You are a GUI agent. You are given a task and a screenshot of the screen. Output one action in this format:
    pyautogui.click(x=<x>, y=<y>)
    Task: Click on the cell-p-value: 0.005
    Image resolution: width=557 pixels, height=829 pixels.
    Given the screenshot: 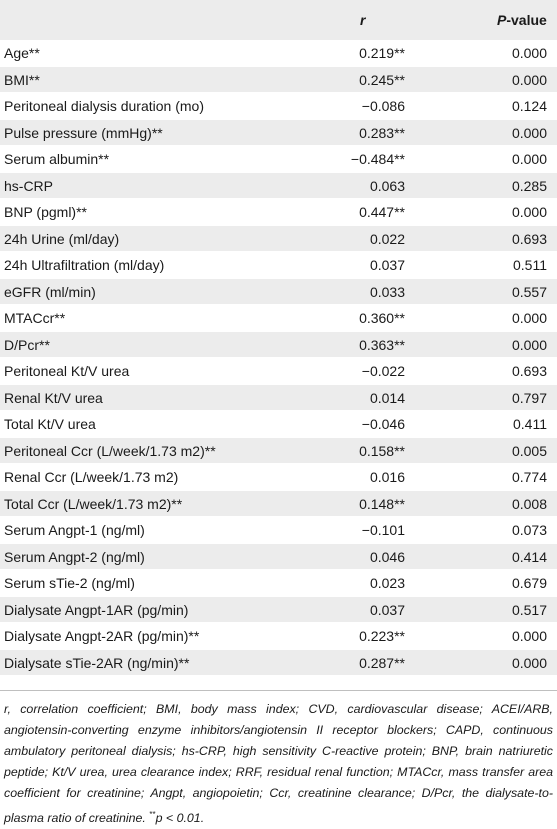 What is the action you would take?
    pyautogui.click(x=529, y=450)
    